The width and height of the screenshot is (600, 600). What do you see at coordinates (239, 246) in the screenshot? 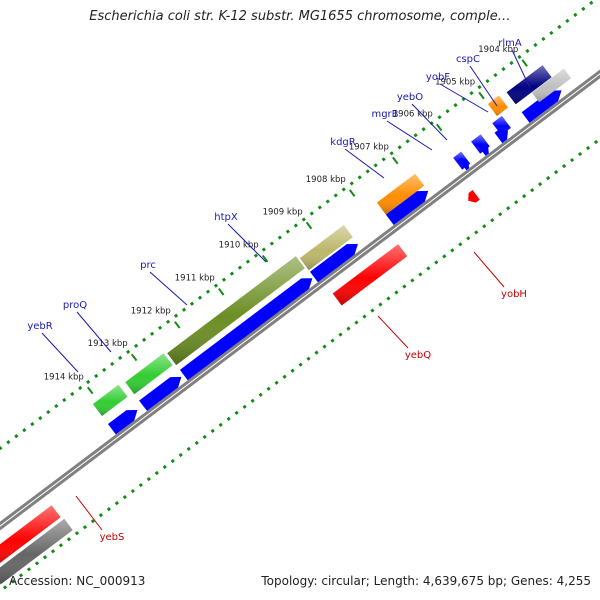
I see `tick-label: 1910 kbp` at bounding box center [239, 246].